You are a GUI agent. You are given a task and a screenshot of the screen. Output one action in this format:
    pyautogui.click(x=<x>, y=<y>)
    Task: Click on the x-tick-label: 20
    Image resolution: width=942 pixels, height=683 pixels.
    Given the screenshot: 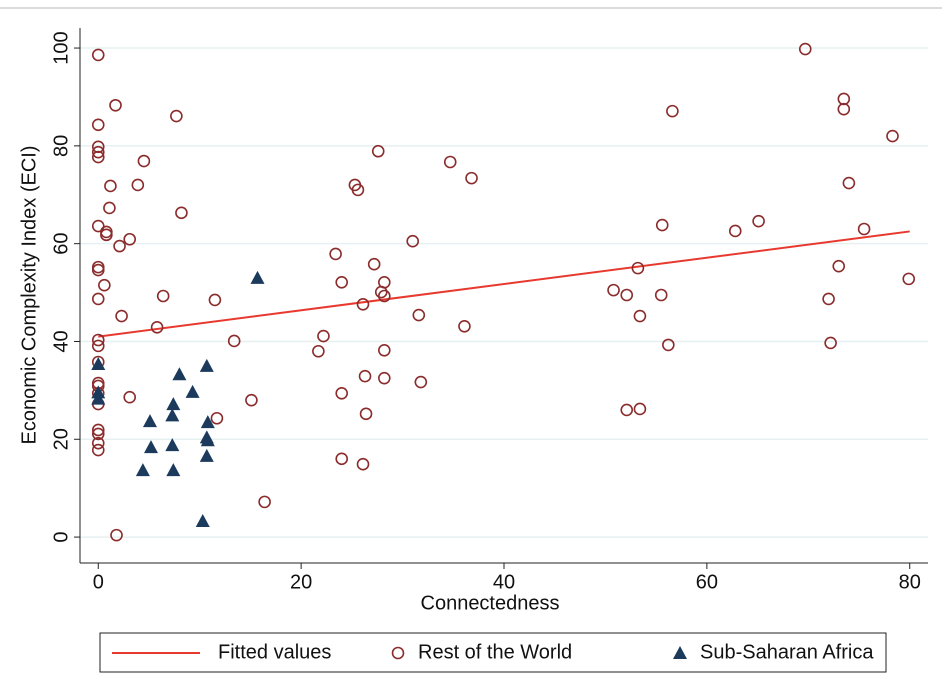 What is the action you would take?
    pyautogui.click(x=301, y=582)
    